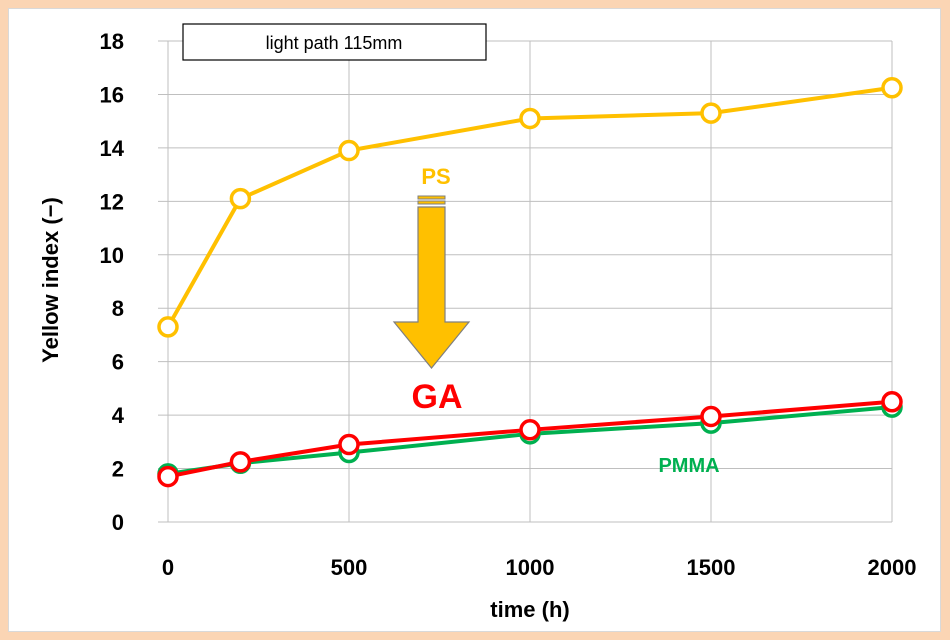  I want to click on y-tick-label: 16, so click(112, 94).